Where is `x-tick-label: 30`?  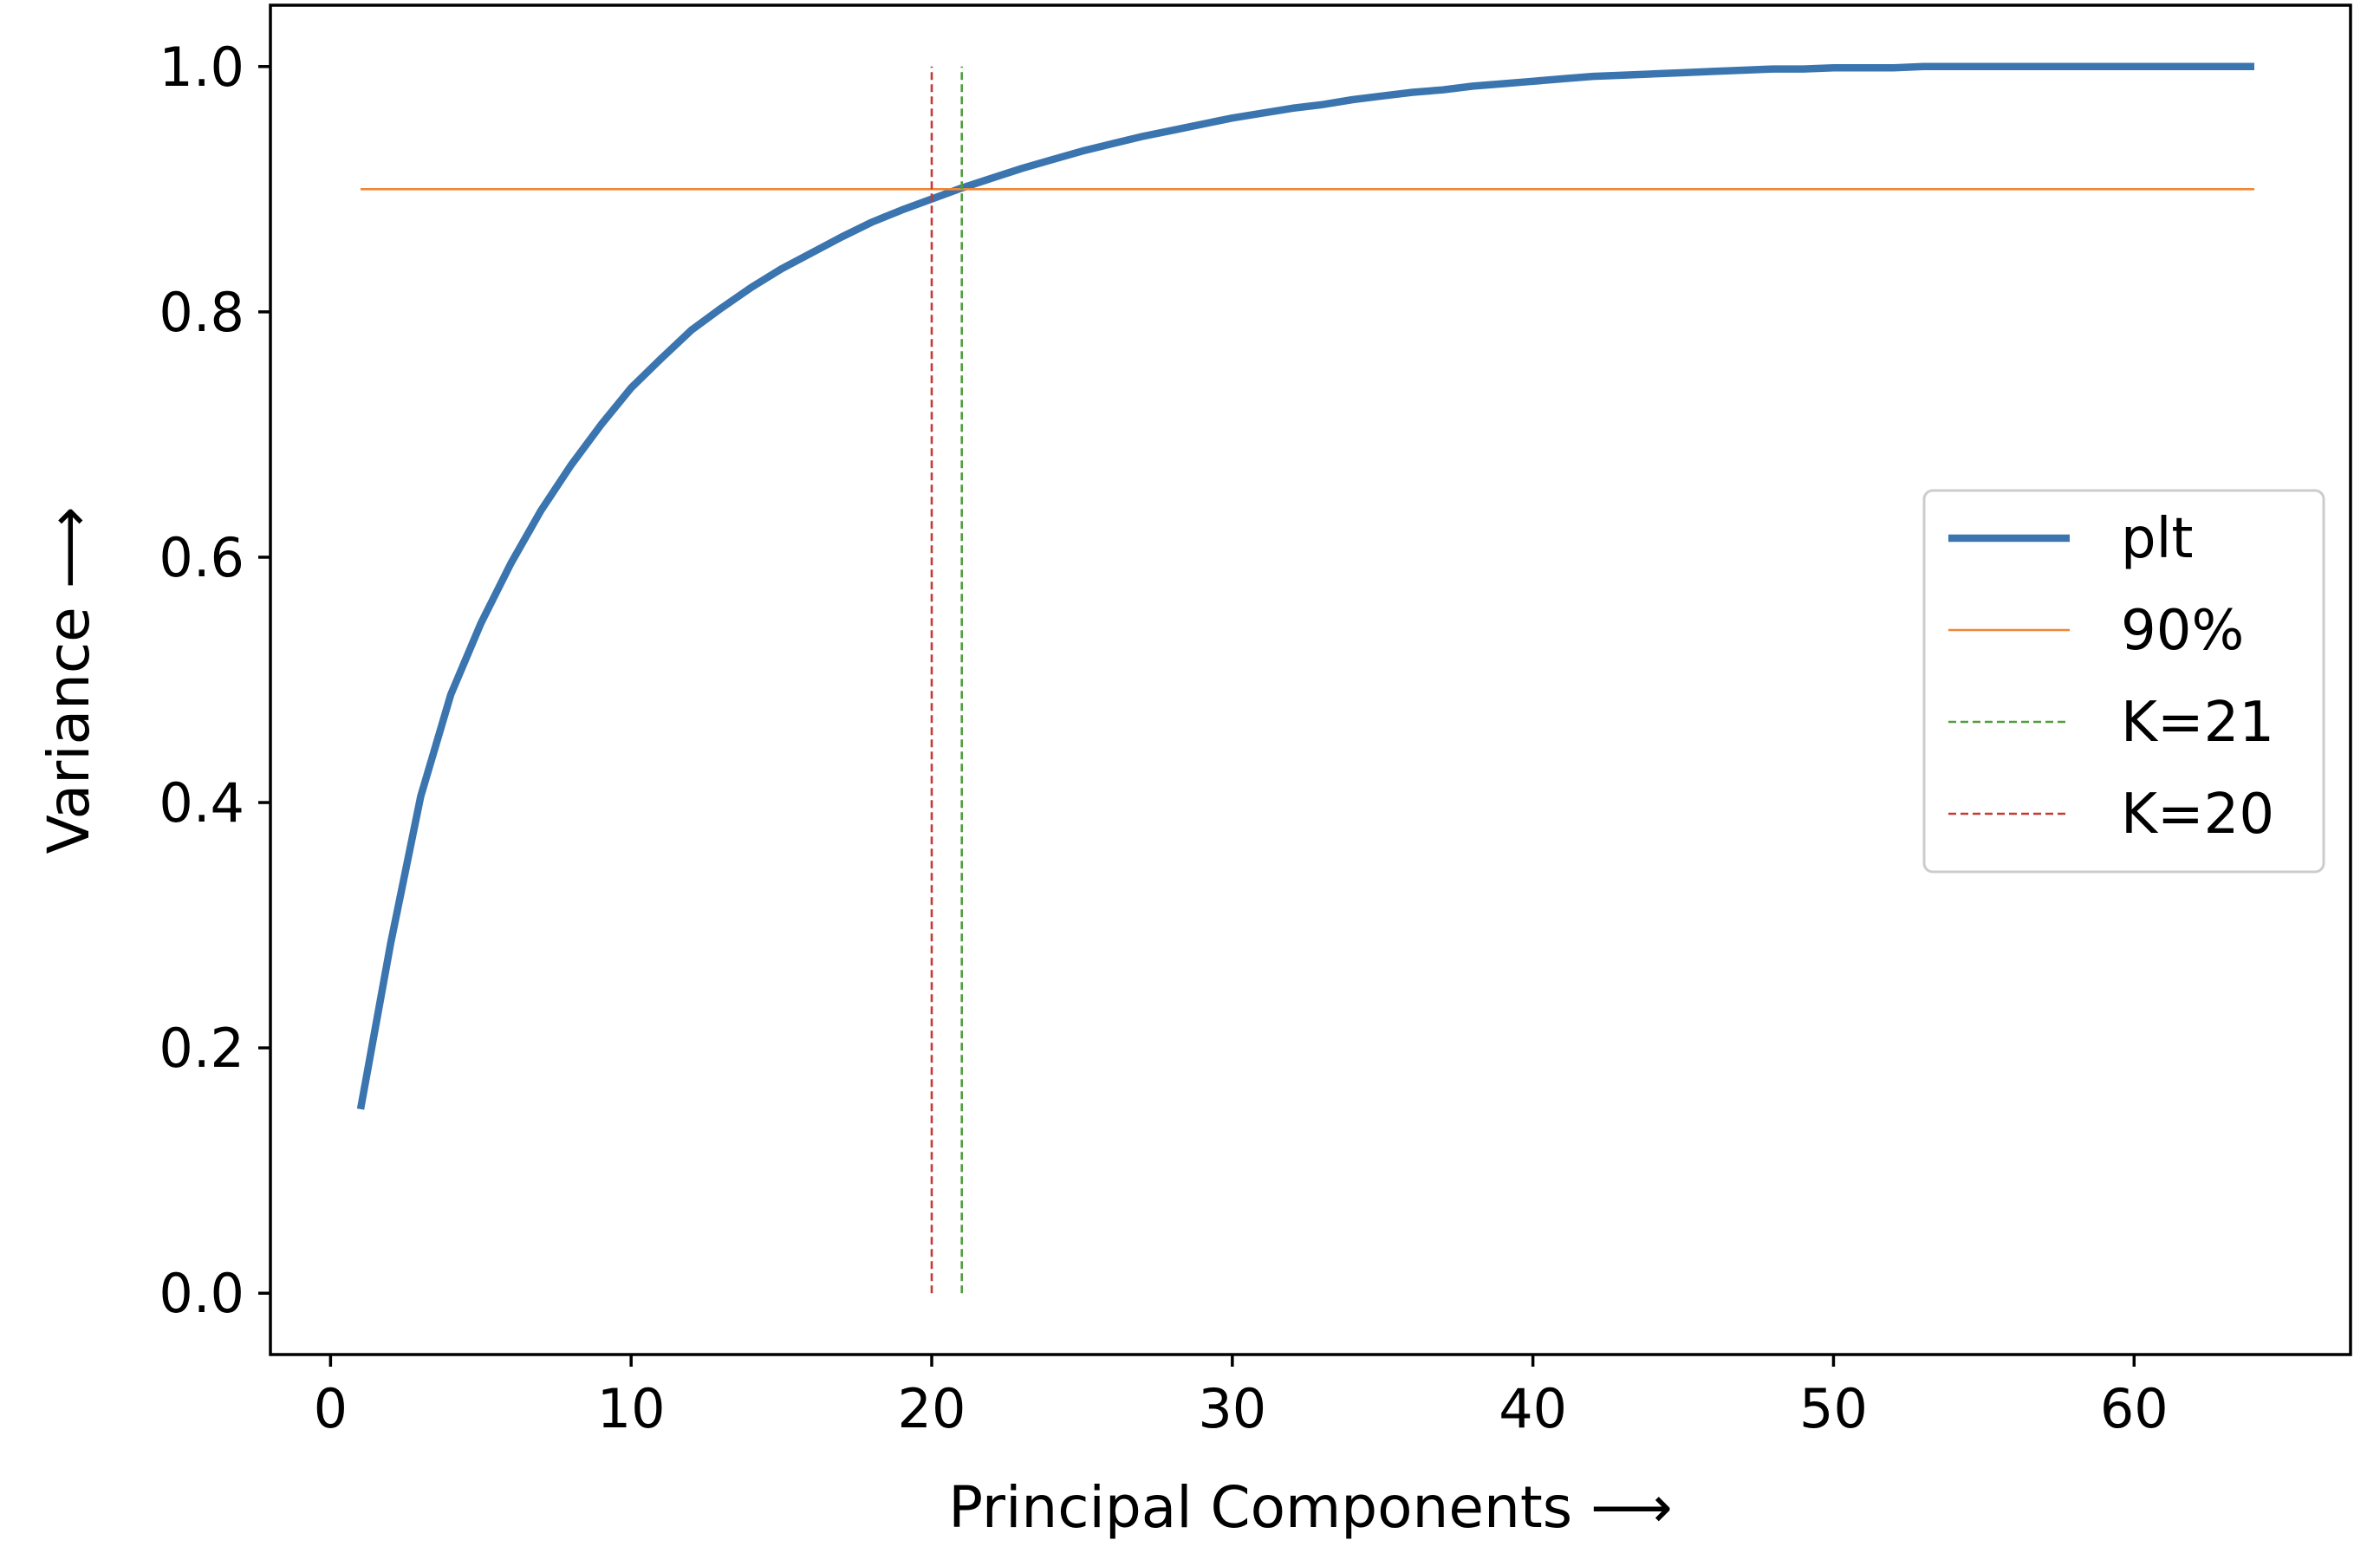 x-tick-label: 30 is located at coordinates (1232, 1408).